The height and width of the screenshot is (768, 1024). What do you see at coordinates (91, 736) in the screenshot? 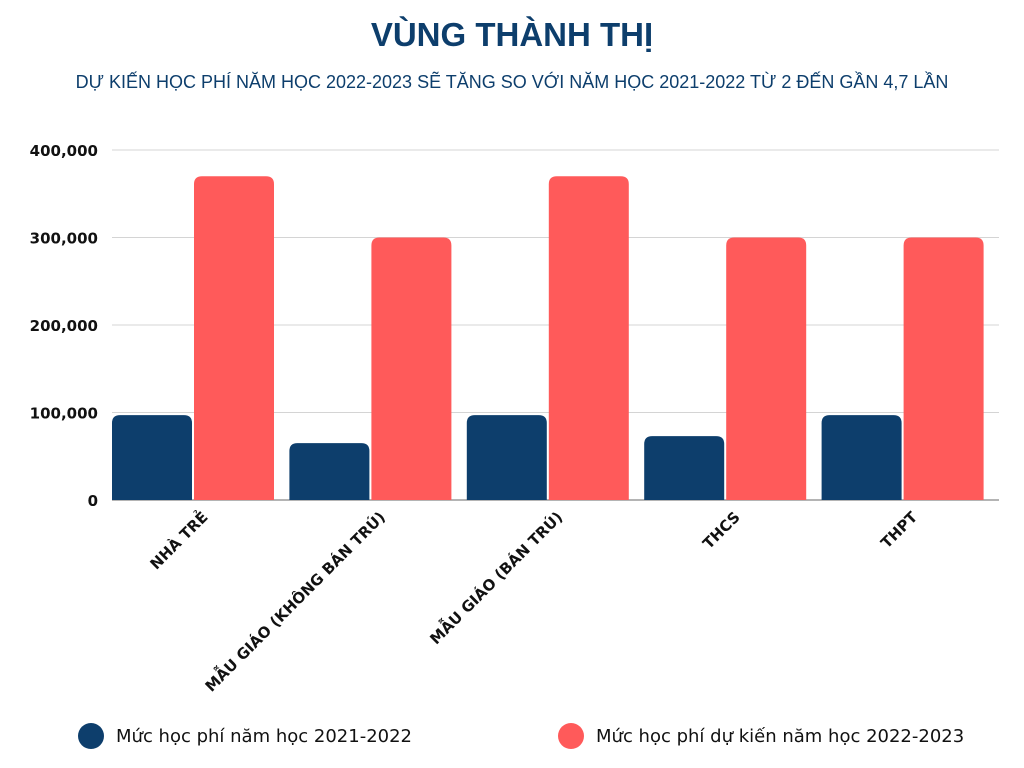
I see `legend-swatch-2021-2022` at bounding box center [91, 736].